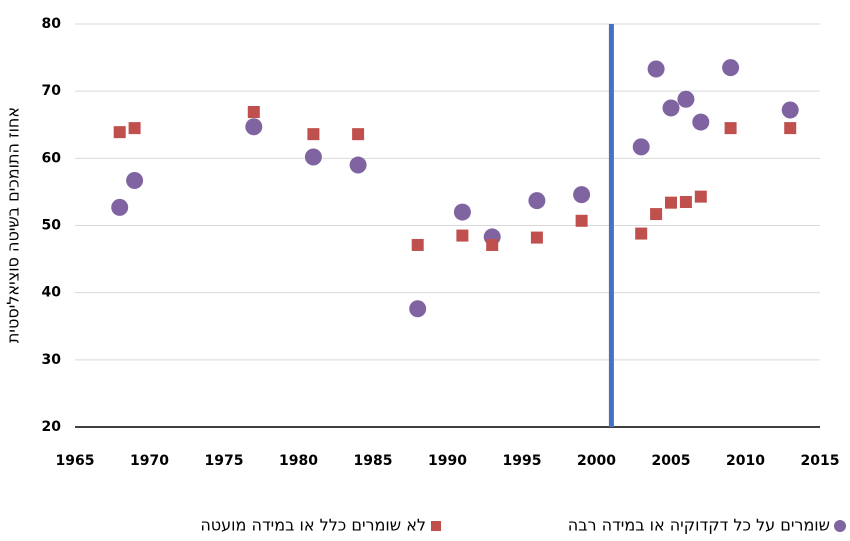 This screenshot has width=850, height=541. Describe the element at coordinates (596, 461) in the screenshot. I see `x-tick-label: 2000` at that location.